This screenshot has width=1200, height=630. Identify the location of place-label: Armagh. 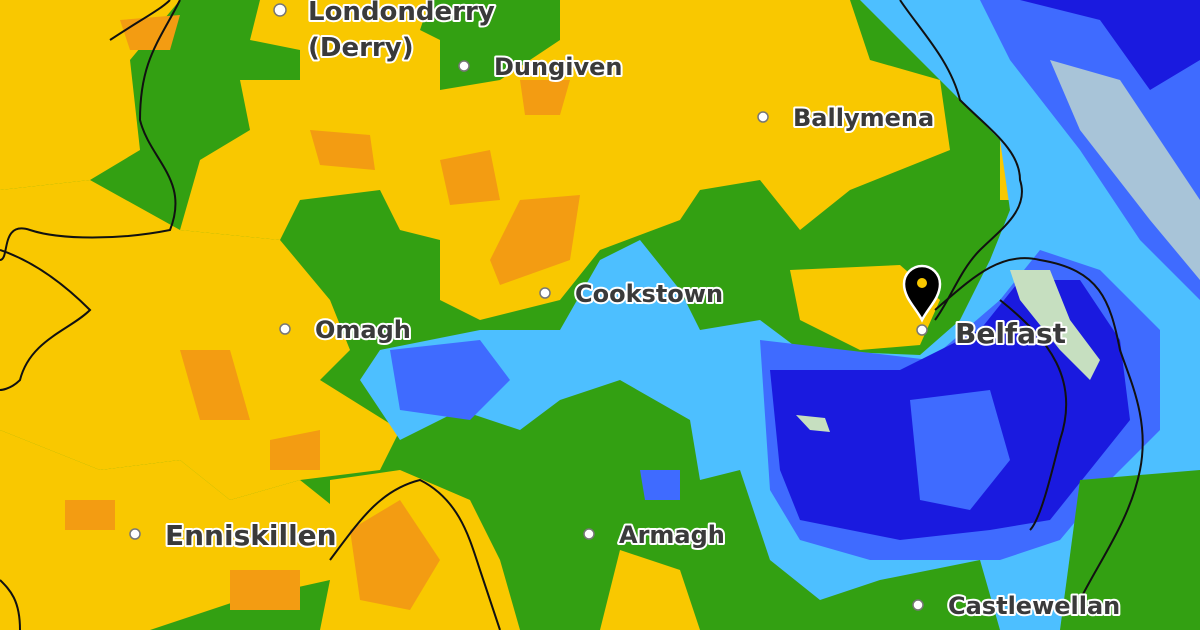
(672, 535).